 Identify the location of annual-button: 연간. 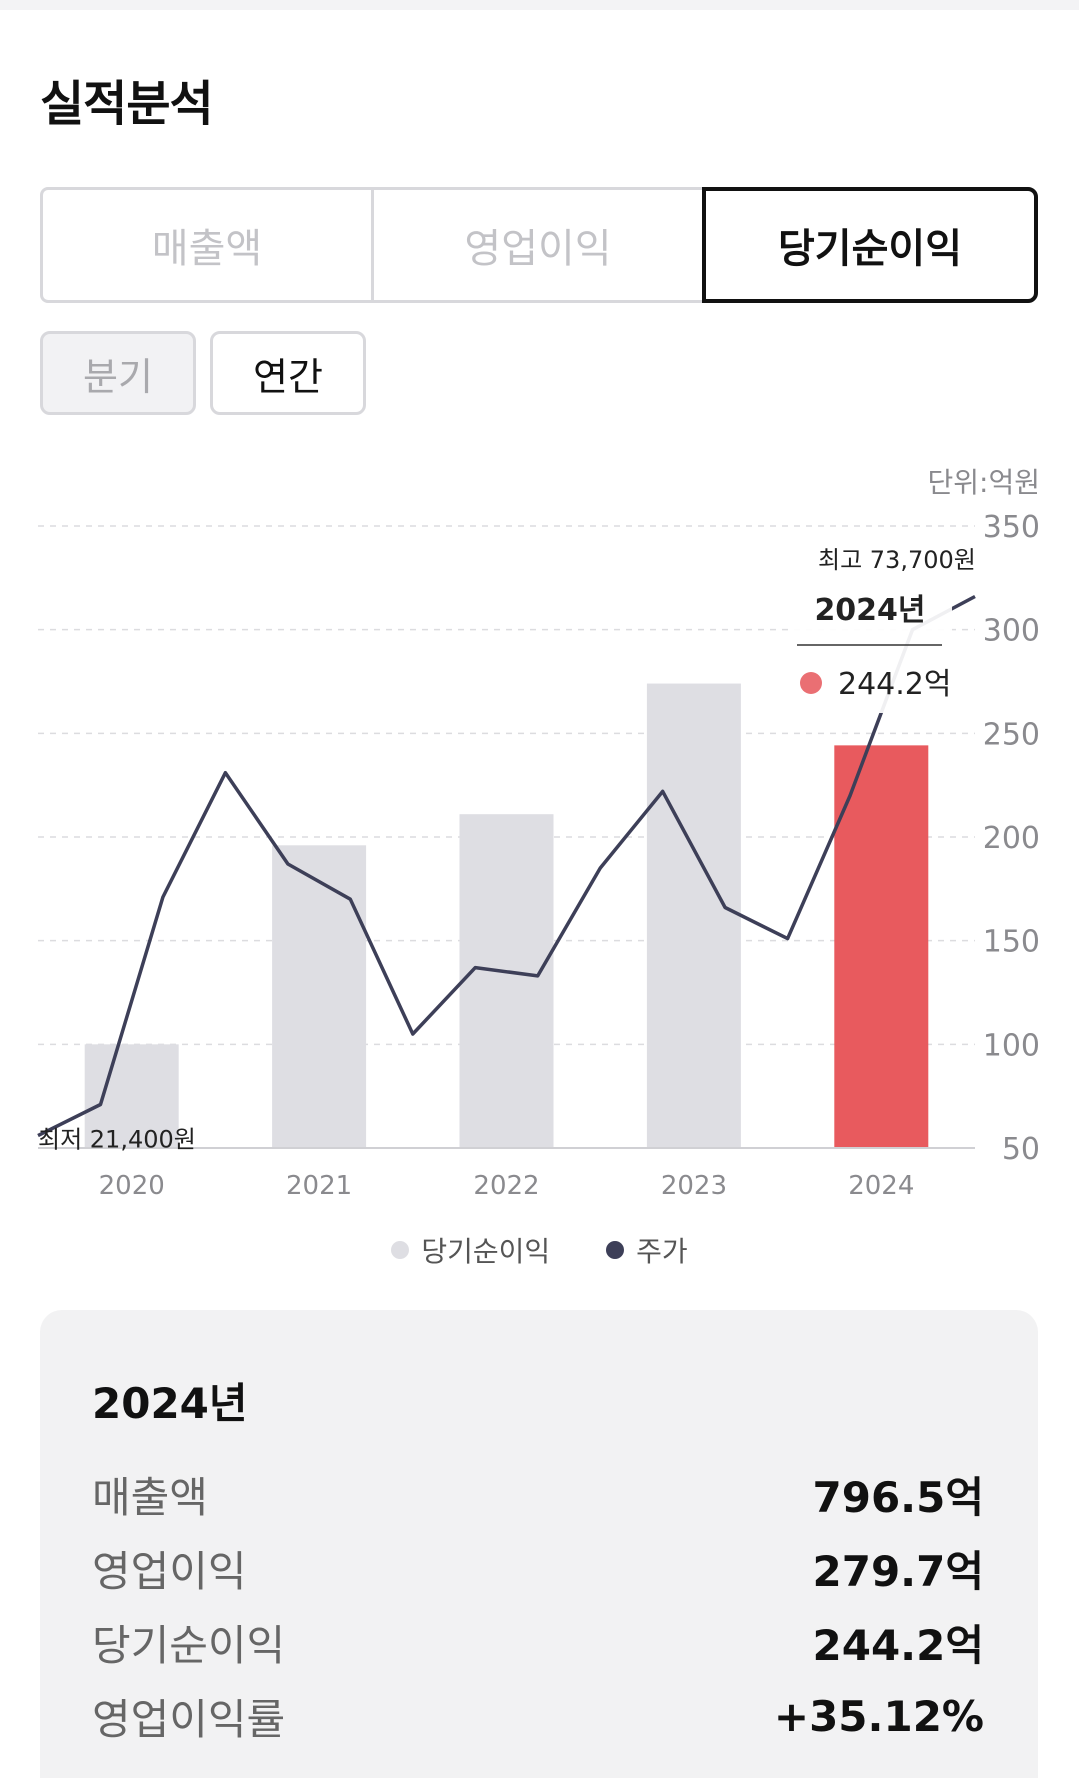
(288, 373).